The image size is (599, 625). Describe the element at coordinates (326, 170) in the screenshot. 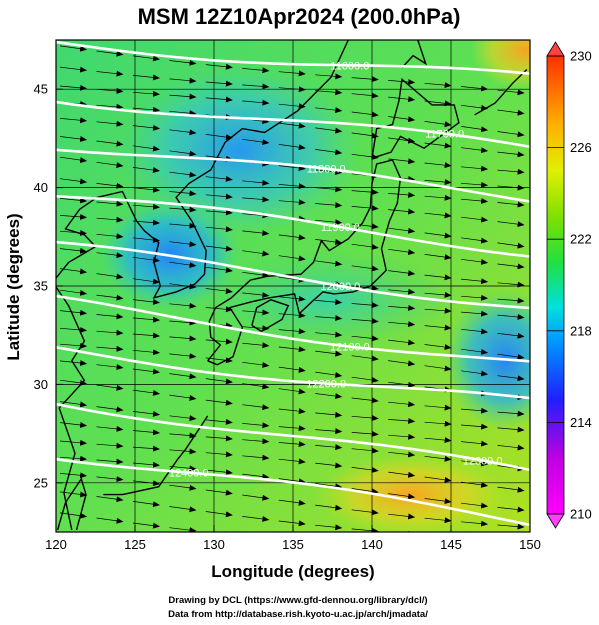

I see `height-contour-label: 11800.0` at that location.